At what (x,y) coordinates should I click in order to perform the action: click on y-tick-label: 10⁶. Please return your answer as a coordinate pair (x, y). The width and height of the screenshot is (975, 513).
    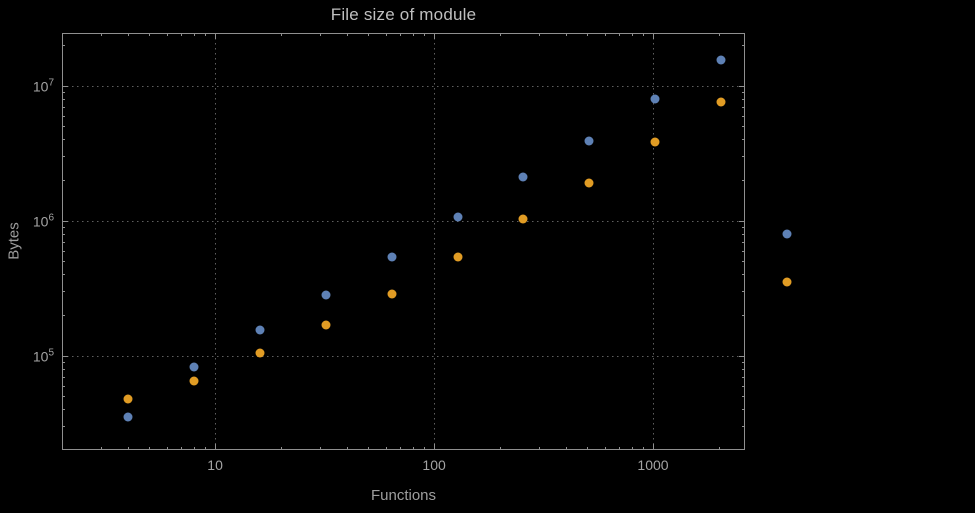
    Looking at the image, I should click on (43, 220).